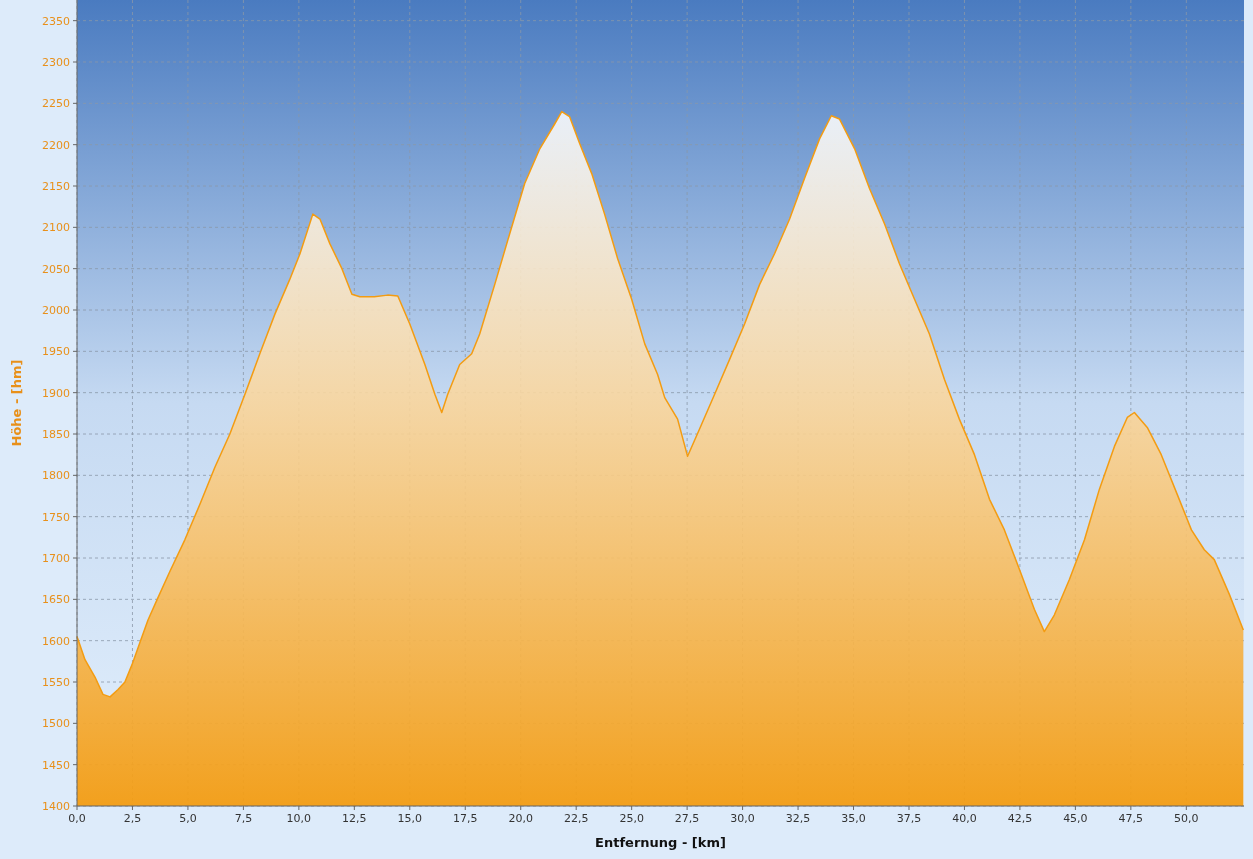  I want to click on y-tick-label: 1850, so click(56, 434).